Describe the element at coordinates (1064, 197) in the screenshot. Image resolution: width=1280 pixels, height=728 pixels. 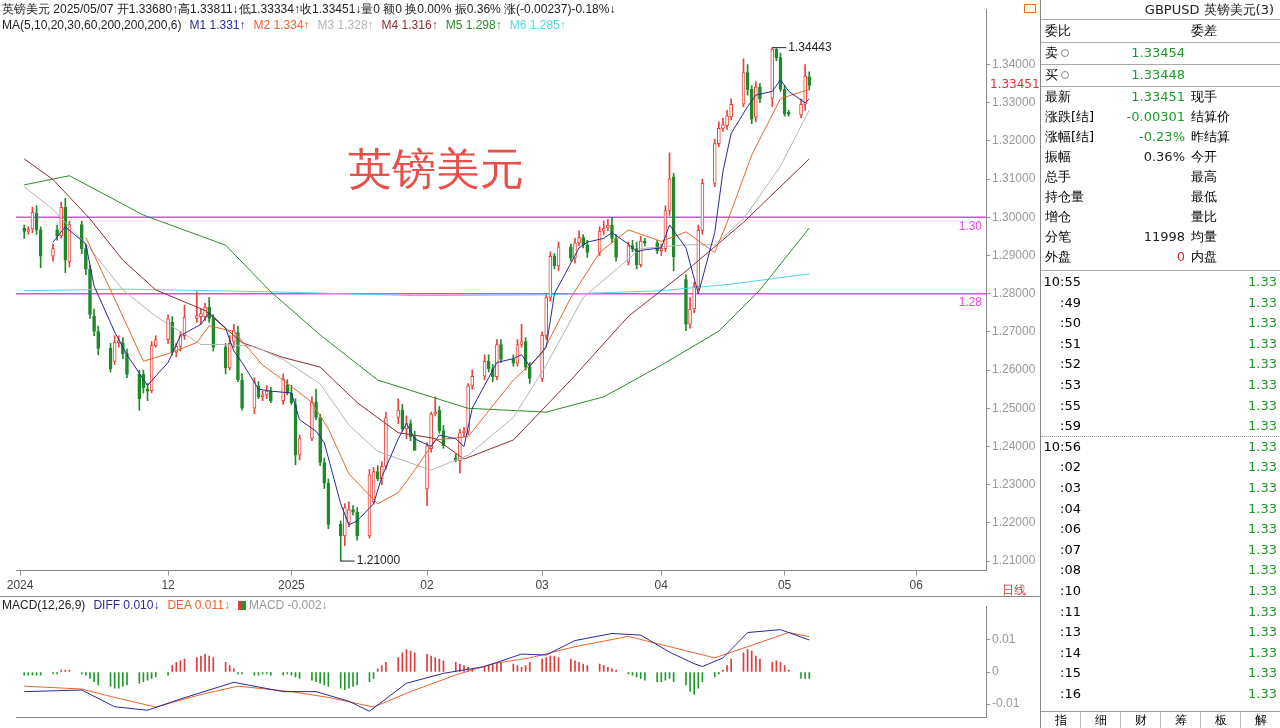
I see `text: 持仓量` at that location.